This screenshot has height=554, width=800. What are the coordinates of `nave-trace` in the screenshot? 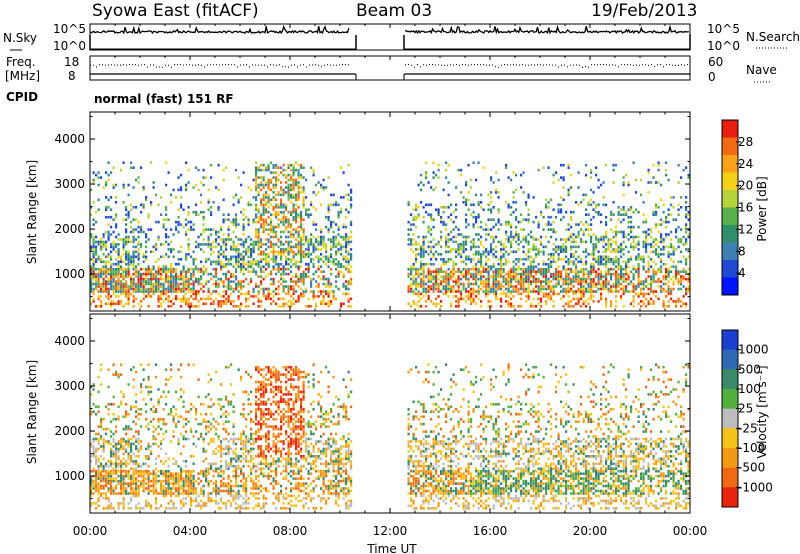 It's located at (389, 66).